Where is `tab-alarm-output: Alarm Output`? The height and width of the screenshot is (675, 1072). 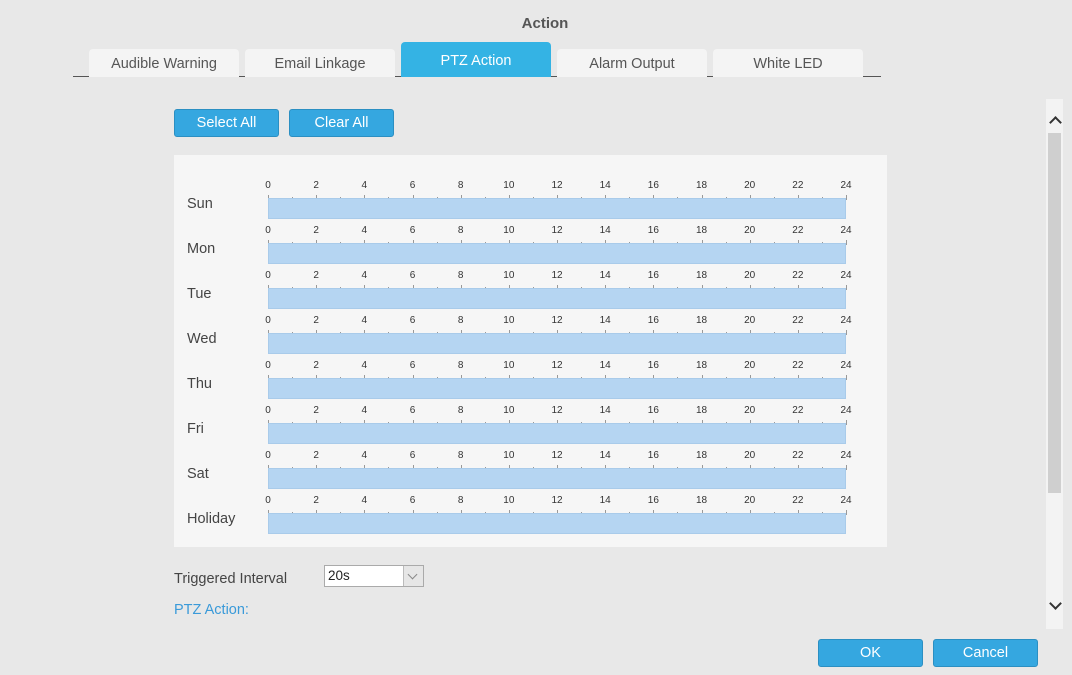
tab-alarm-output: Alarm Output is located at coordinates (632, 63).